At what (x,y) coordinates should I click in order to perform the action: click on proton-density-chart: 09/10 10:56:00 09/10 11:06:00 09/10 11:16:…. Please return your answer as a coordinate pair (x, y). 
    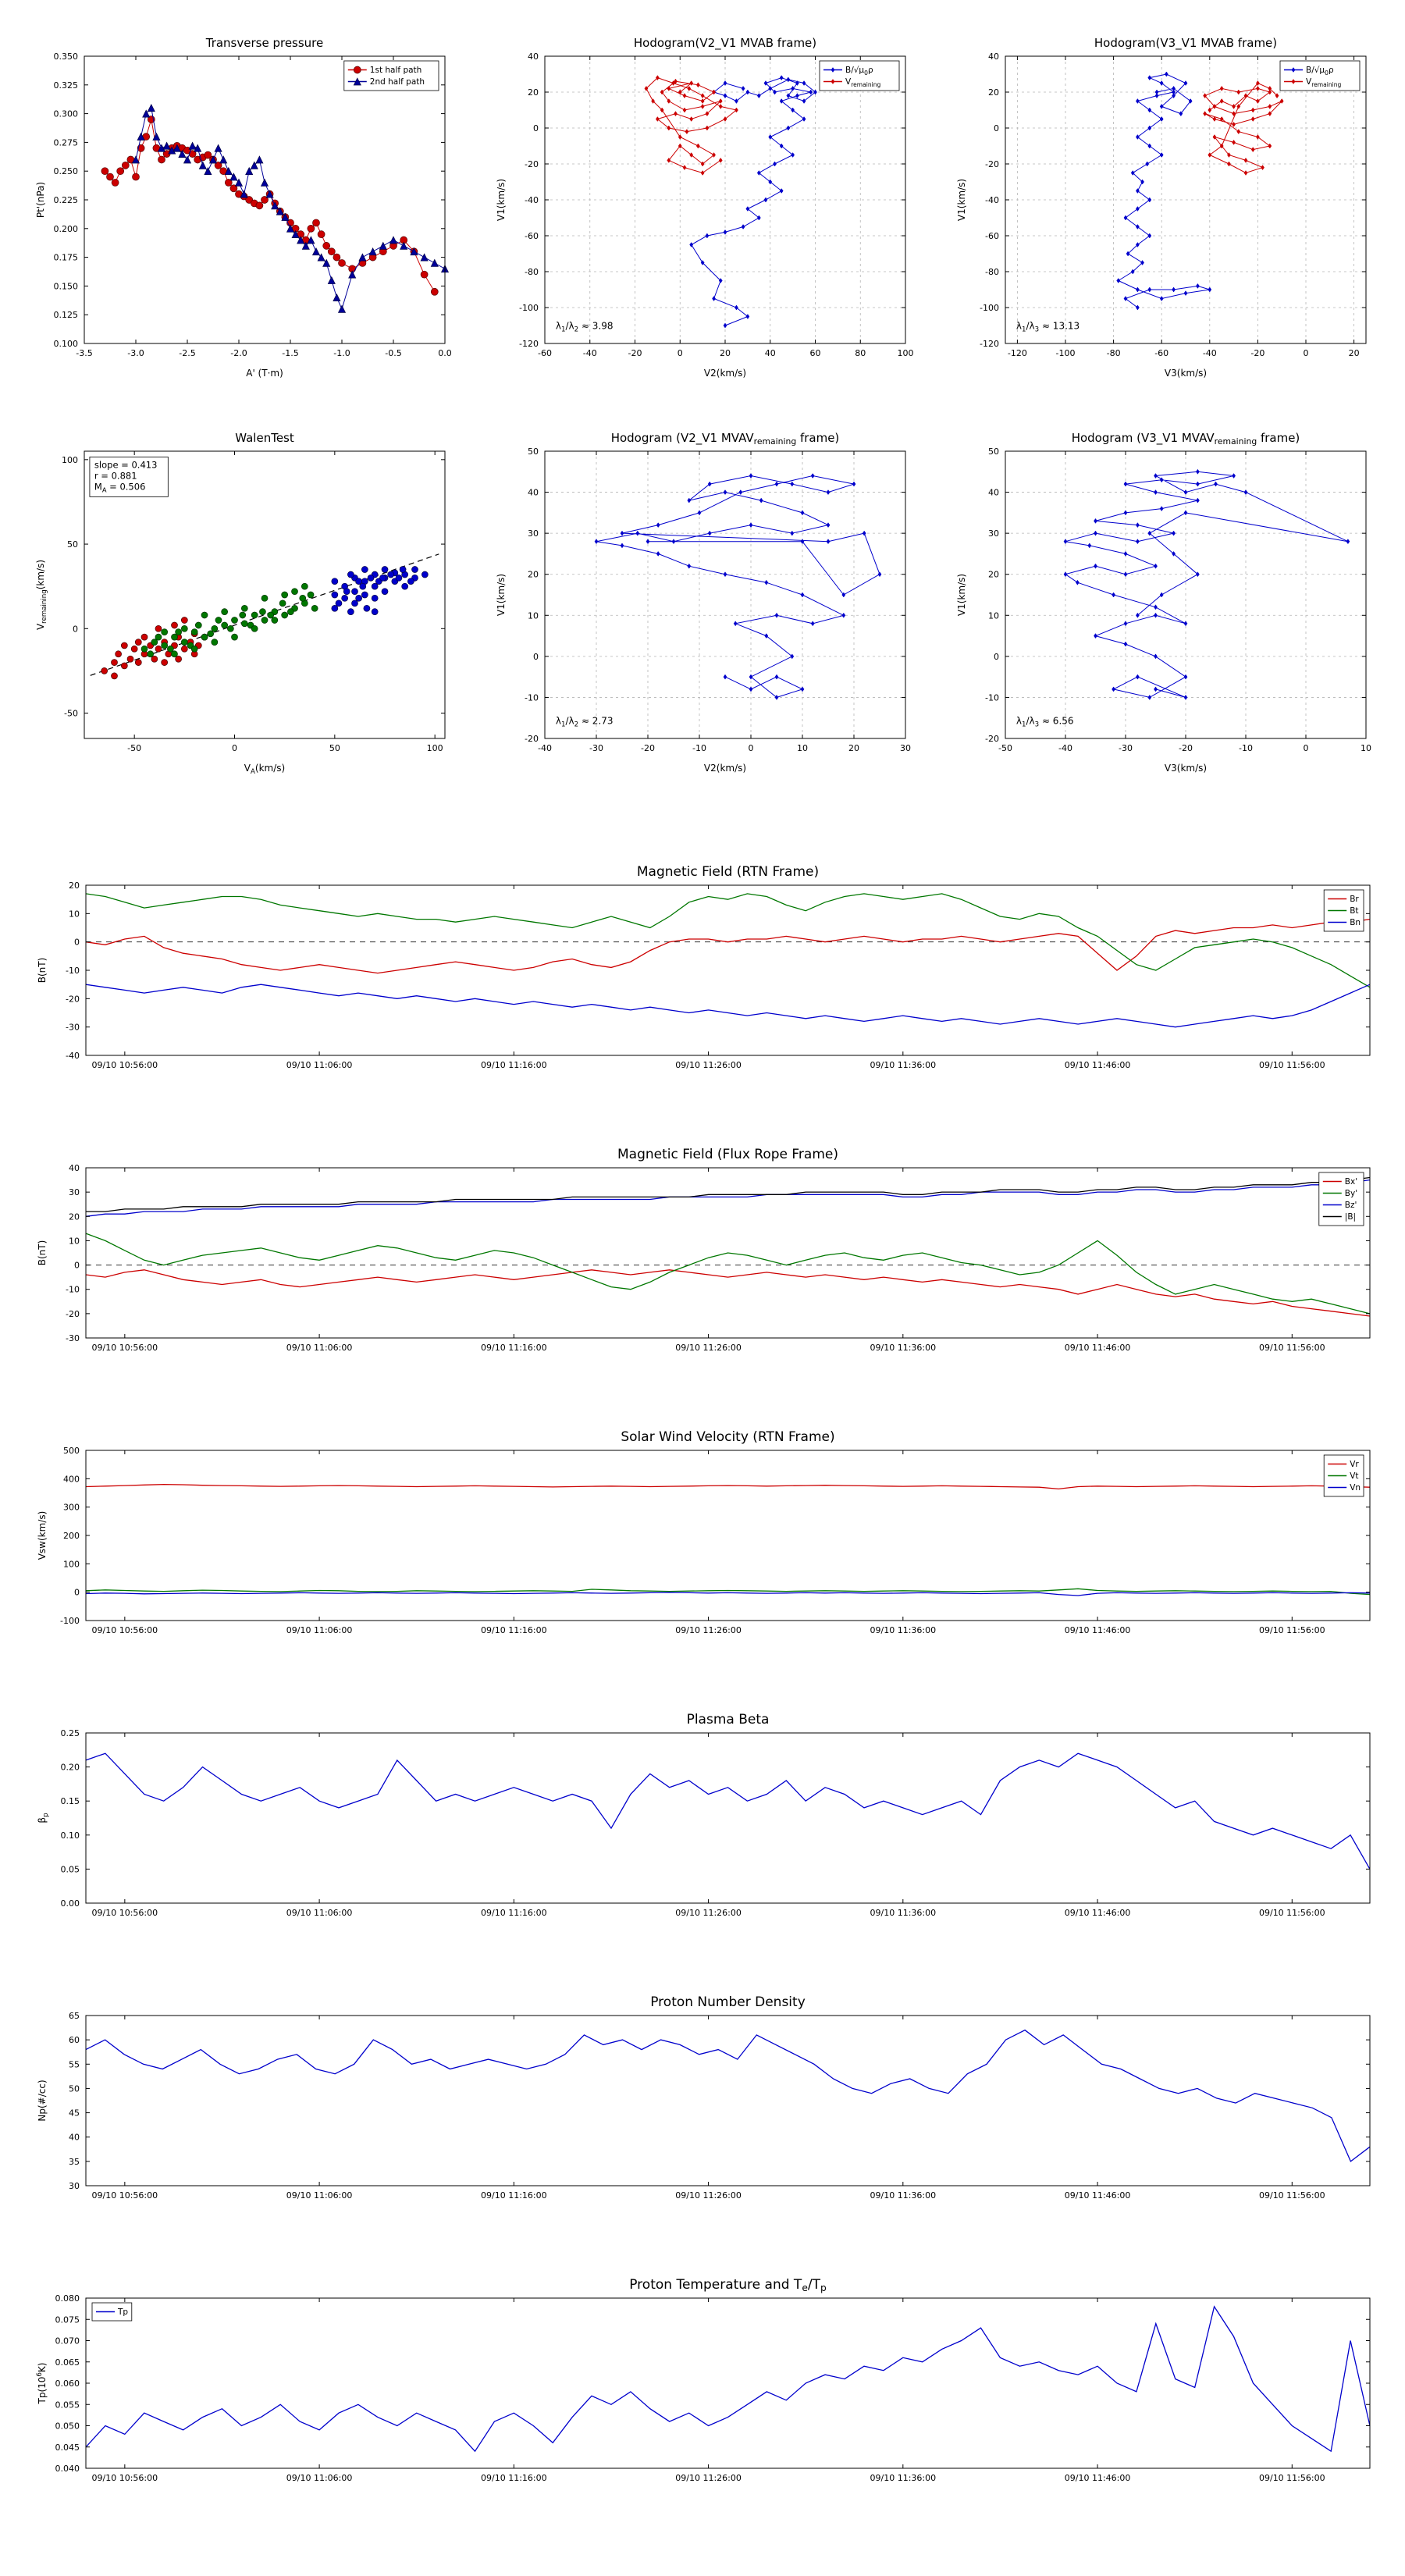
    Looking at the image, I should click on (703, 2103).